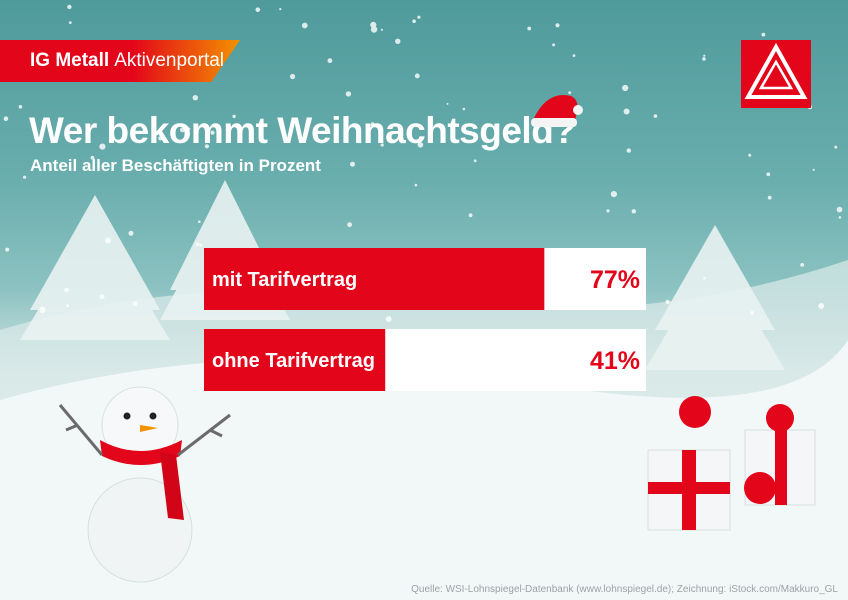 This screenshot has width=848, height=600. I want to click on bar-value-label: 77%, so click(615, 280).